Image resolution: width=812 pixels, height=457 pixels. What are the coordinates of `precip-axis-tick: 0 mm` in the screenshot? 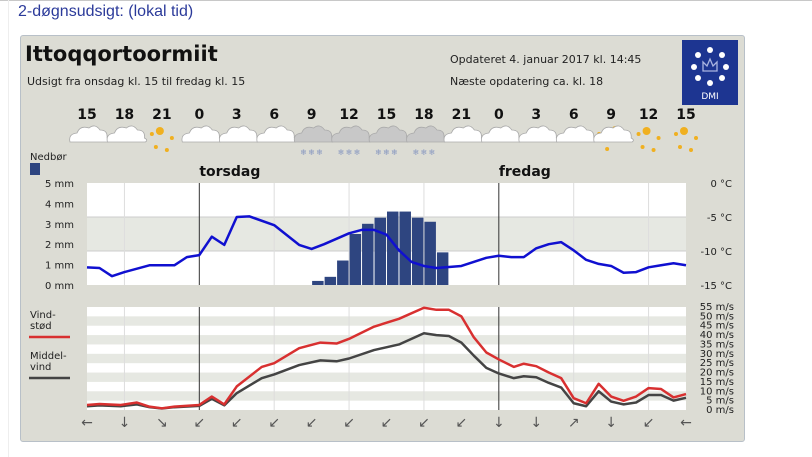 It's located at (59, 286).